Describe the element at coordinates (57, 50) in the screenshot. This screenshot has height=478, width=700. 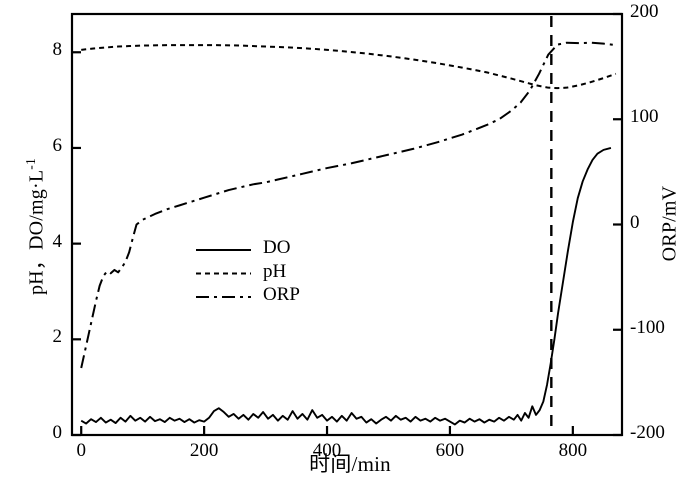
I see `y-left-tick-label-8: 8` at that location.